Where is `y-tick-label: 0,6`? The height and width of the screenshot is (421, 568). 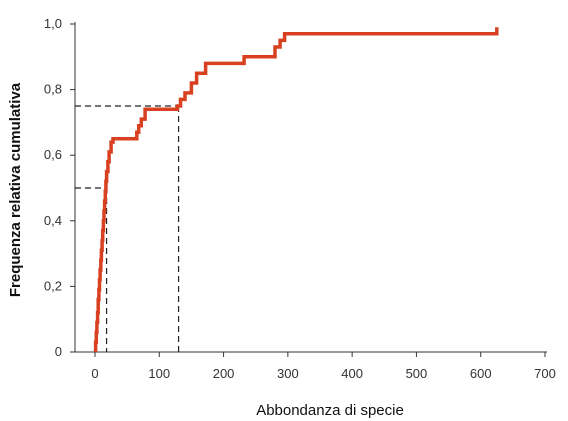
y-tick-label: 0,6 is located at coordinates (53, 154).